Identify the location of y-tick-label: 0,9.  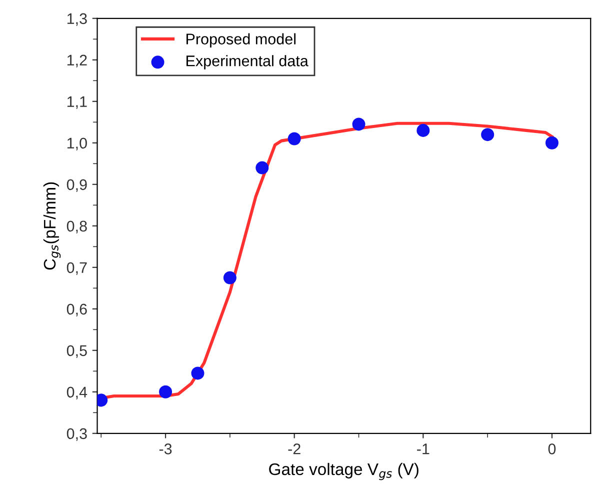
(76, 185).